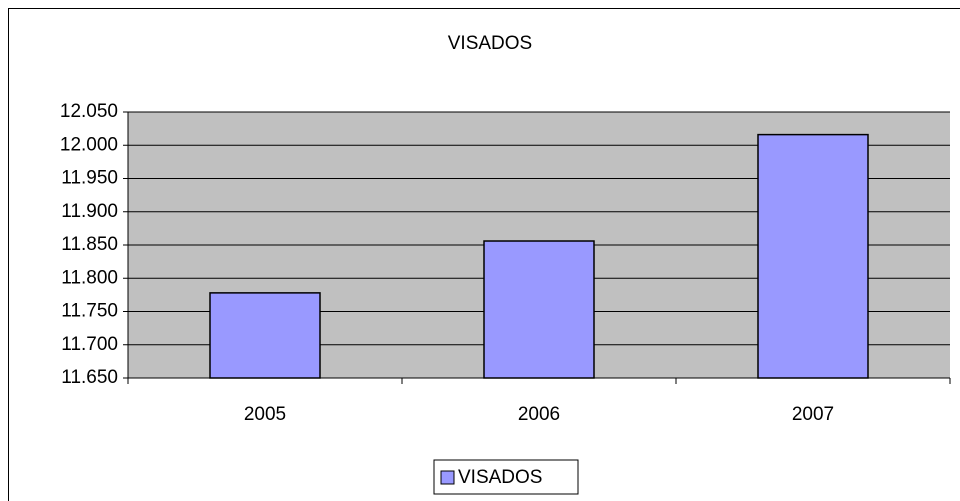 This screenshot has height=501, width=960. What do you see at coordinates (539, 414) in the screenshot?
I see `x-tick-label: 2006` at bounding box center [539, 414].